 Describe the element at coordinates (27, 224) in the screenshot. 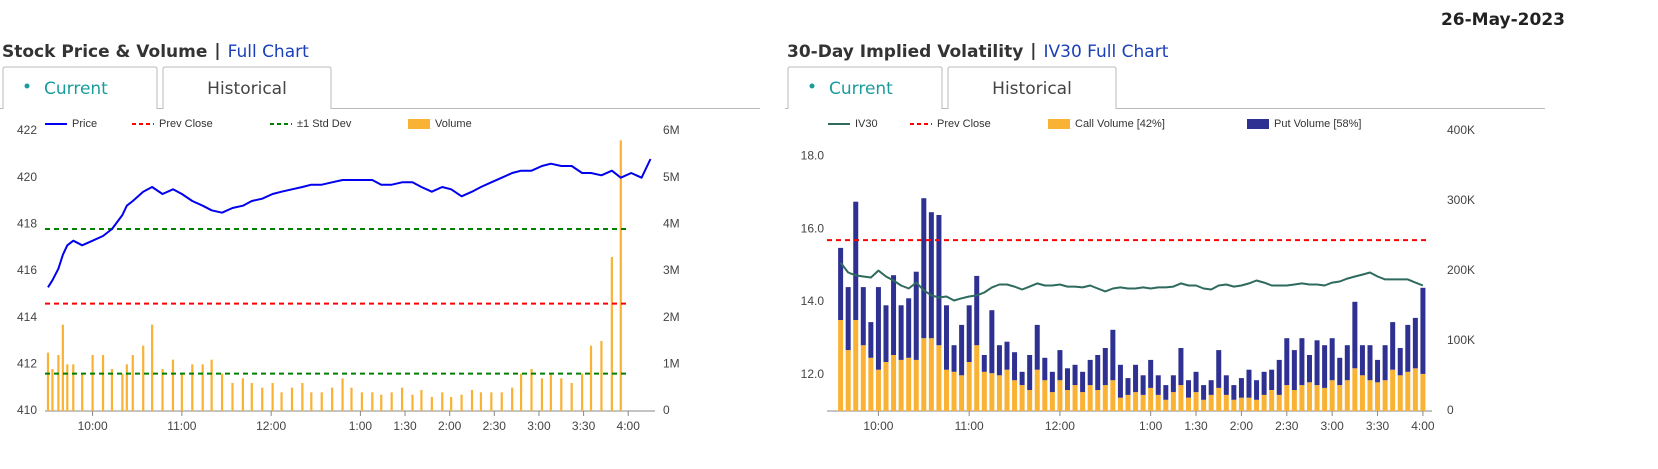

I see `y-tick-label: 418` at that location.